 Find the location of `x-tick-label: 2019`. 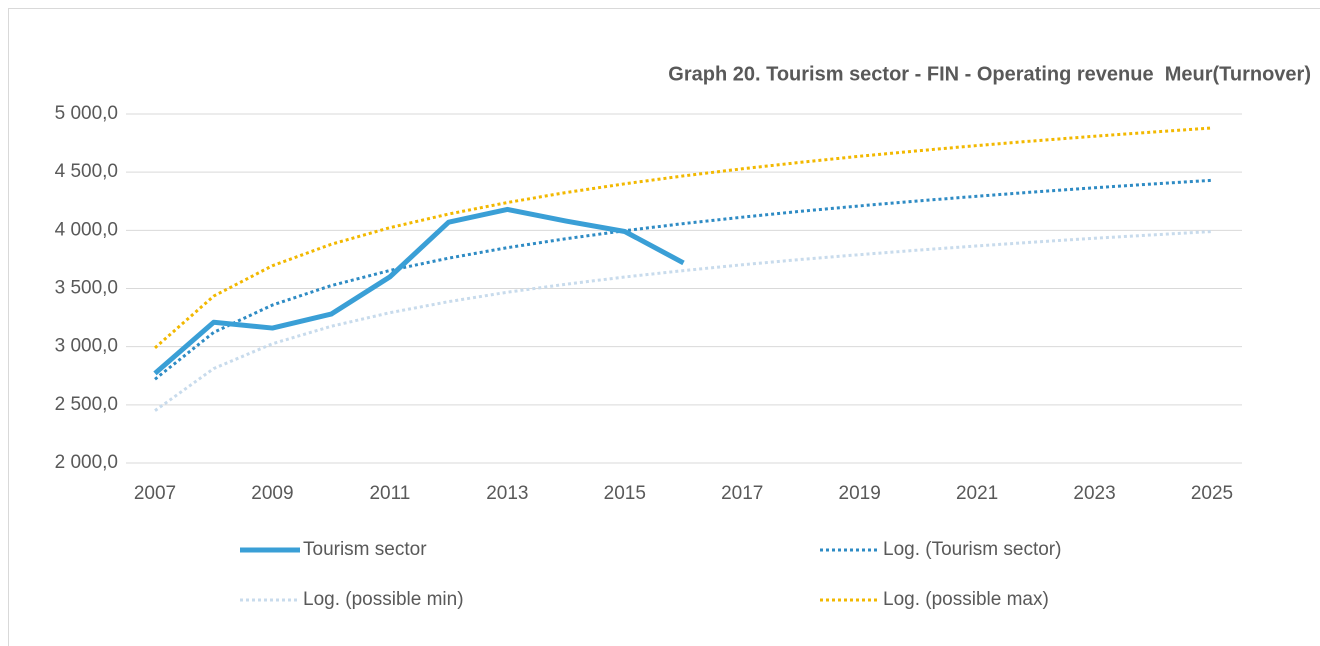

x-tick-label: 2019 is located at coordinates (860, 493).